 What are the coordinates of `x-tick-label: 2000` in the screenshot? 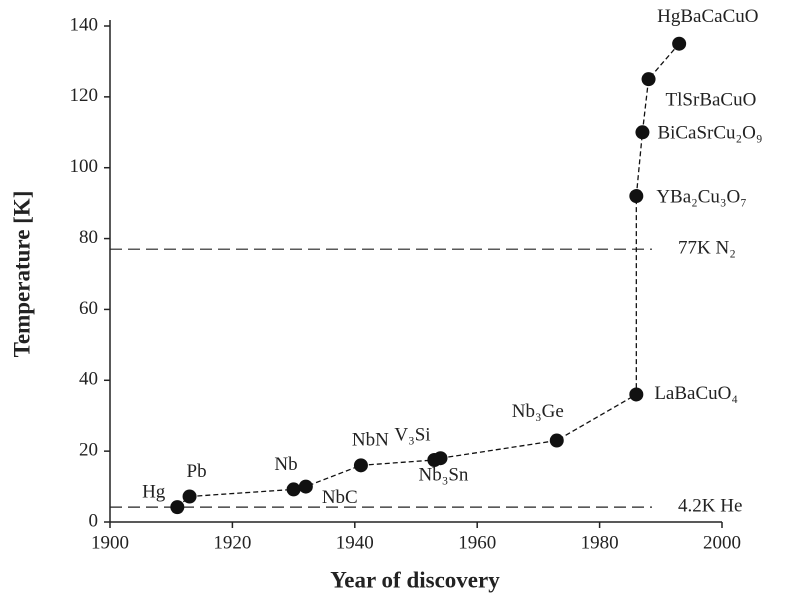 It's located at (722, 542).